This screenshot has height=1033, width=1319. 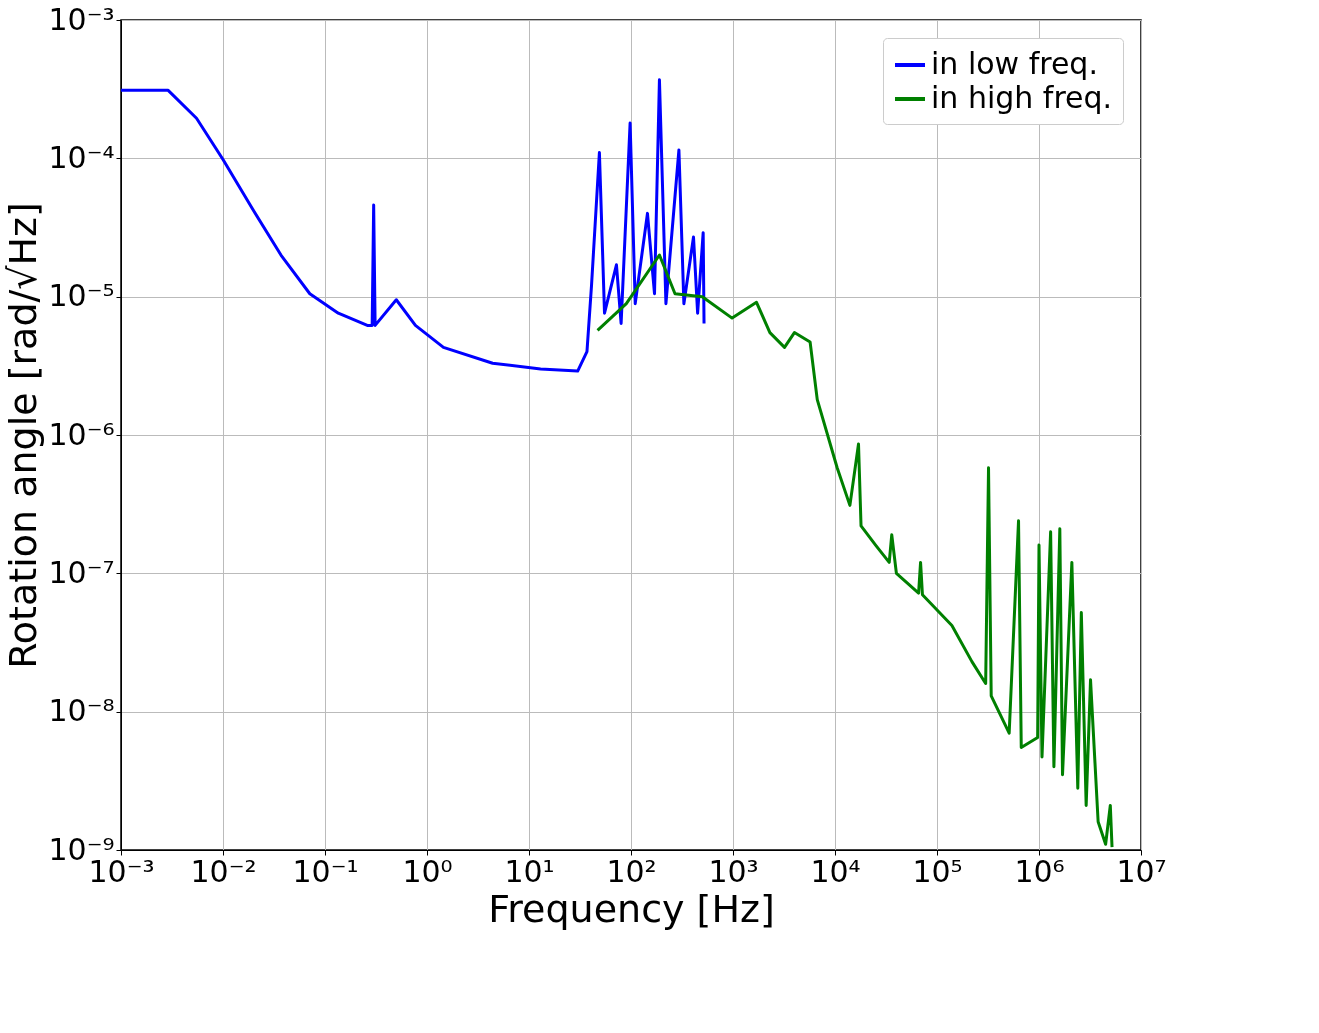 What do you see at coordinates (81, 296) in the screenshot?
I see `y-tick-label: 10⁻⁵` at bounding box center [81, 296].